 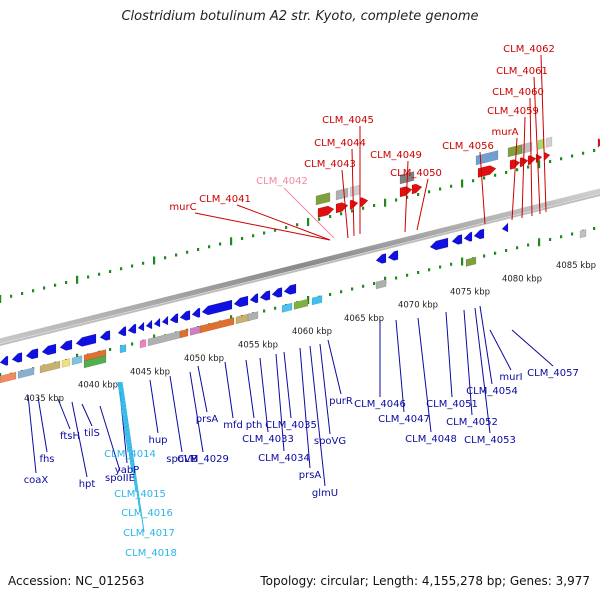 What do you see at coordinates (182, 459) in the screenshot?
I see `gene-label-lower: spoVB` at bounding box center [182, 459].